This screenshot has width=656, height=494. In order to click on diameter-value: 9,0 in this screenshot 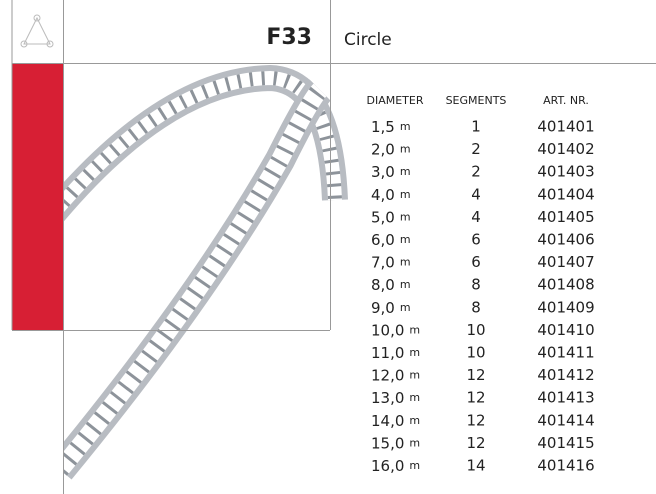, I will do `click(383, 307)`.